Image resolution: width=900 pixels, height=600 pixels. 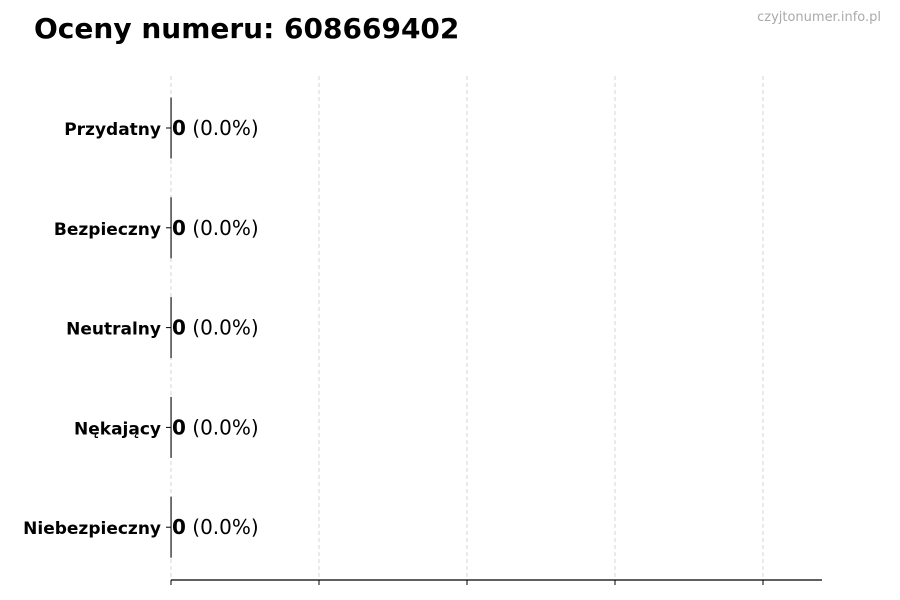 What do you see at coordinates (92, 529) in the screenshot?
I see `y-tick-label: Niebezpieczny` at bounding box center [92, 529].